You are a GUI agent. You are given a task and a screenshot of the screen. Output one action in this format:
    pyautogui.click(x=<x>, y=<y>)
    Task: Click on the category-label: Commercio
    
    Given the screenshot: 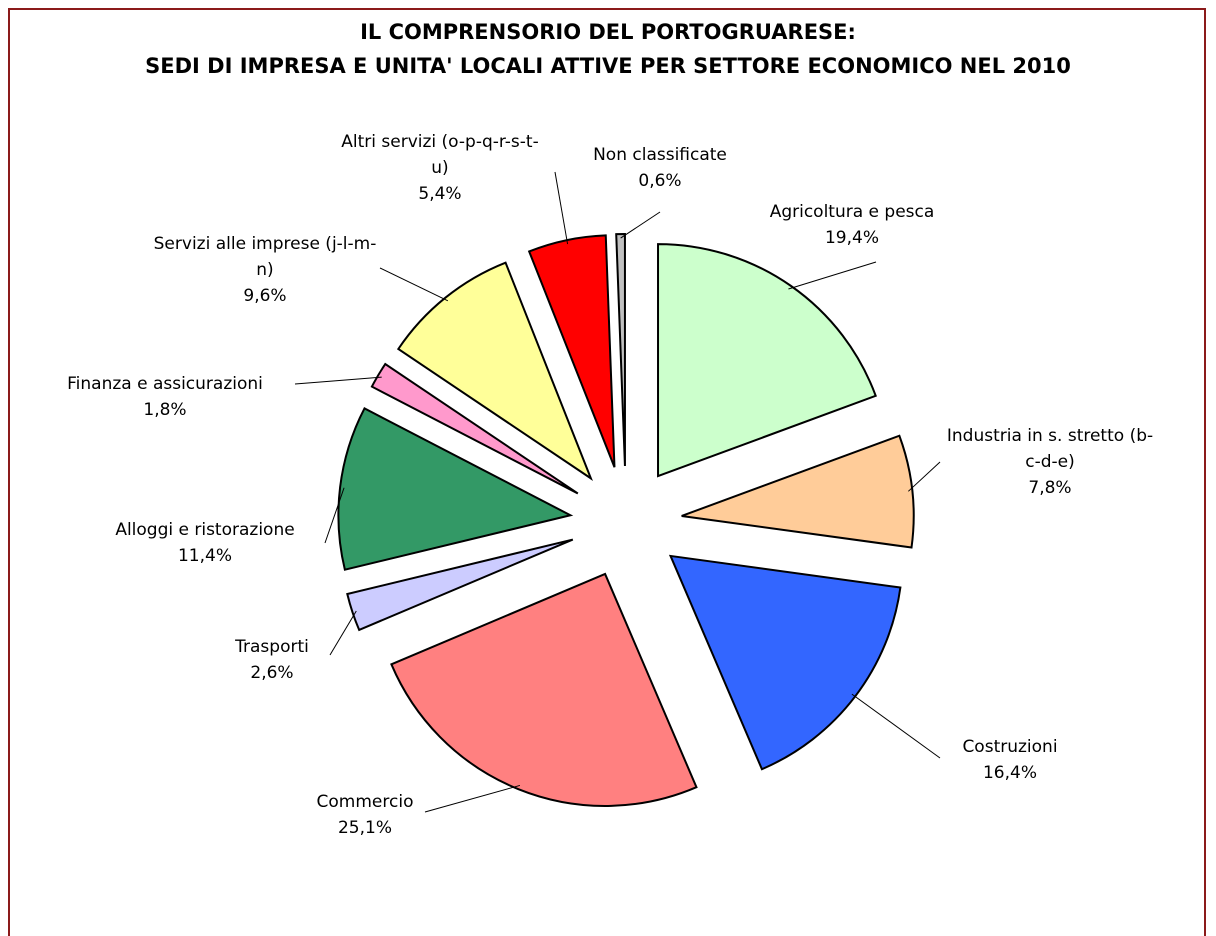 What is the action you would take?
    pyautogui.click(x=365, y=802)
    